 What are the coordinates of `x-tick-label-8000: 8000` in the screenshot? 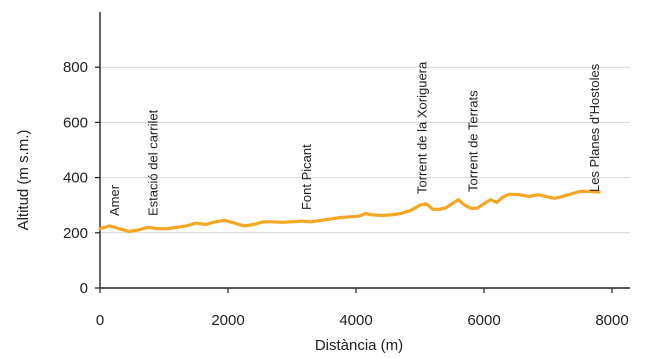 It's located at (611, 320).